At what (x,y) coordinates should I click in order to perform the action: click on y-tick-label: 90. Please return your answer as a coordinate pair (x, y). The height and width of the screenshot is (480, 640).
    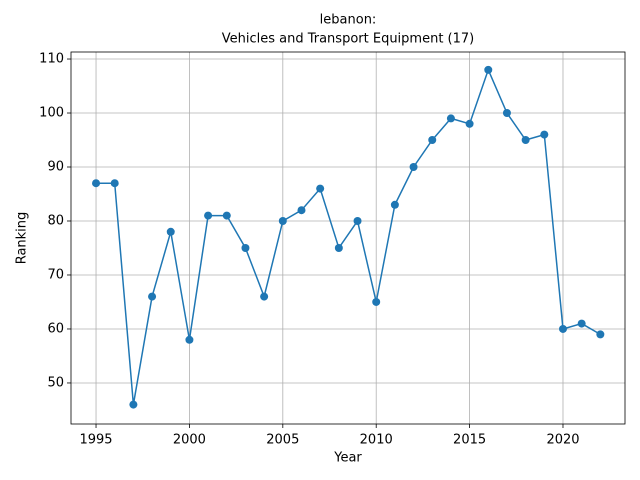
    Looking at the image, I should click on (55, 167).